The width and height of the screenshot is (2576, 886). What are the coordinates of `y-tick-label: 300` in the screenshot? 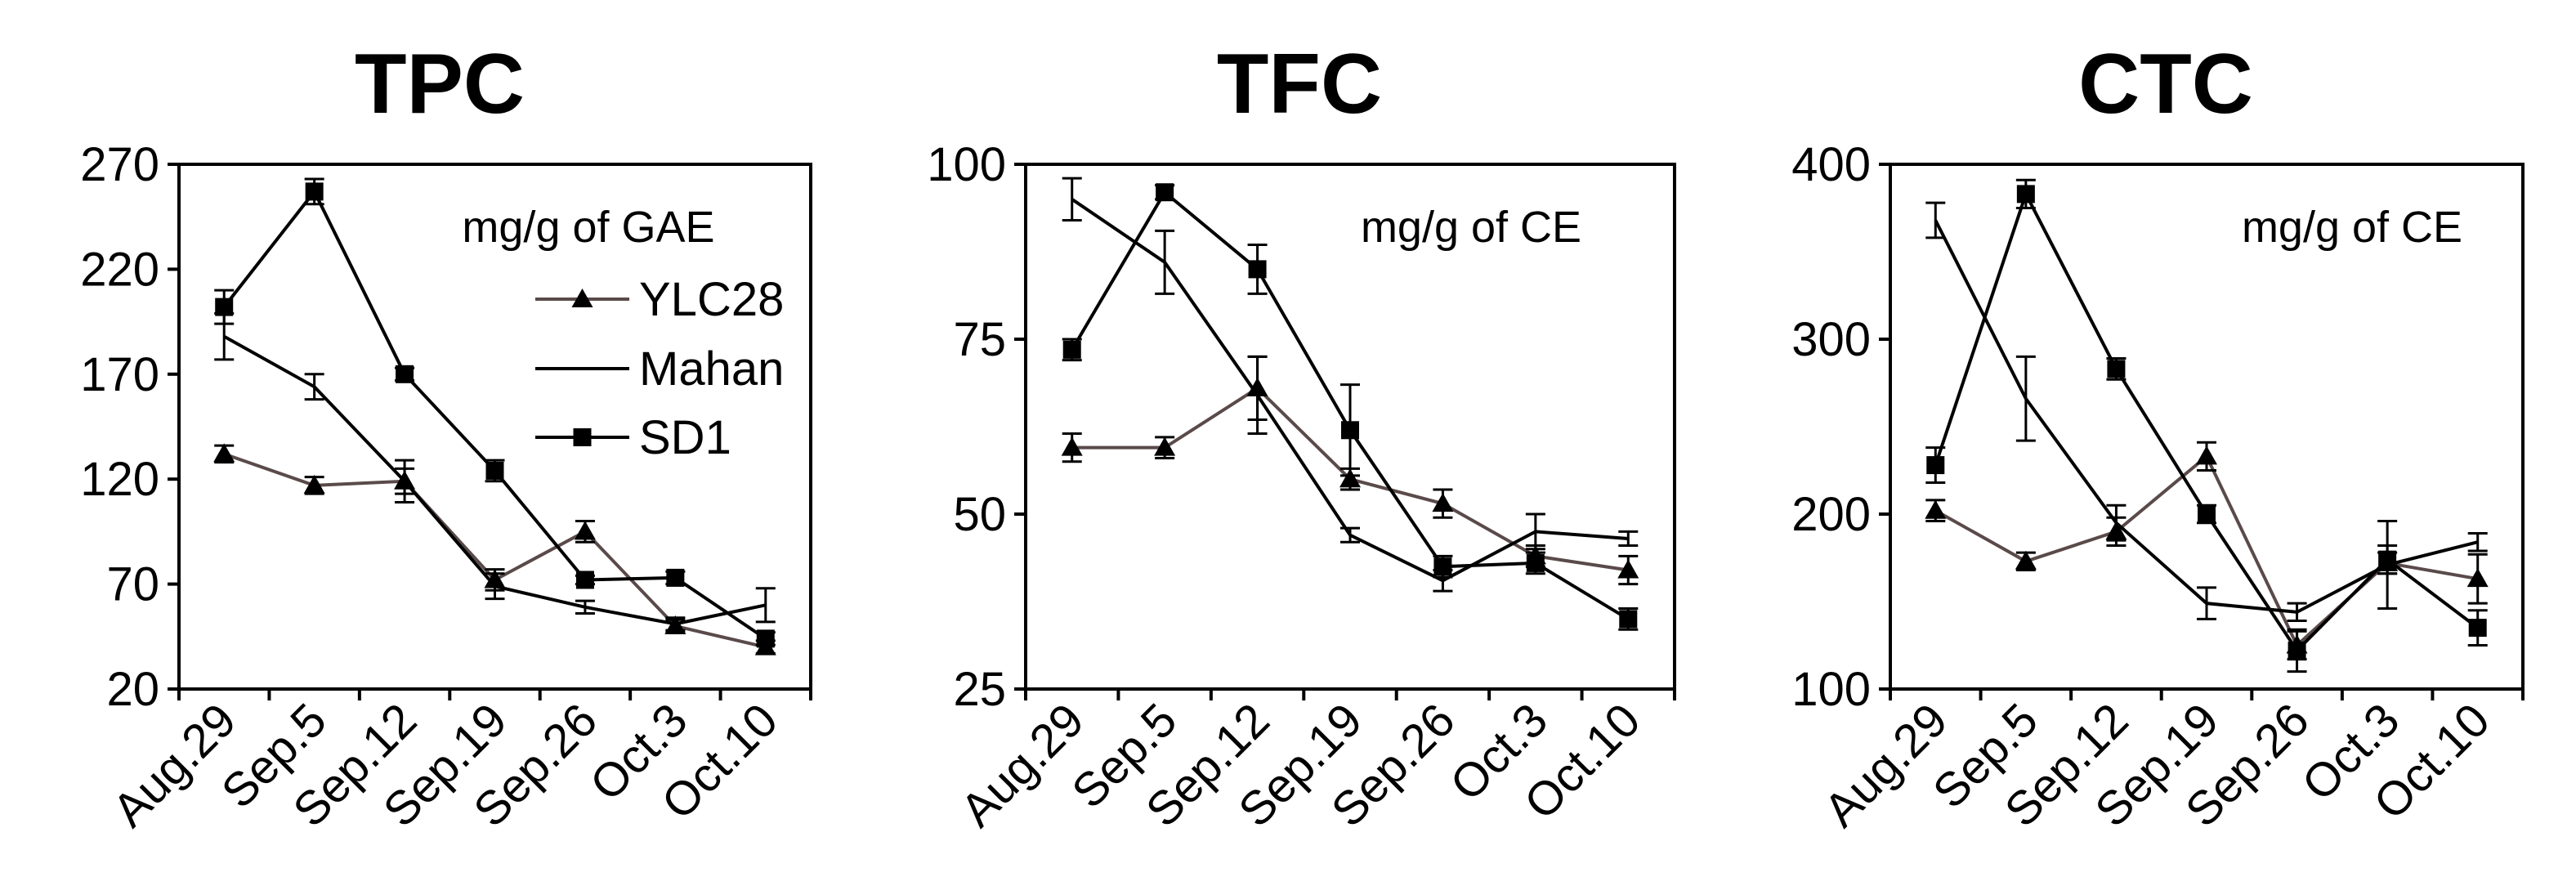 It's located at (1831, 339).